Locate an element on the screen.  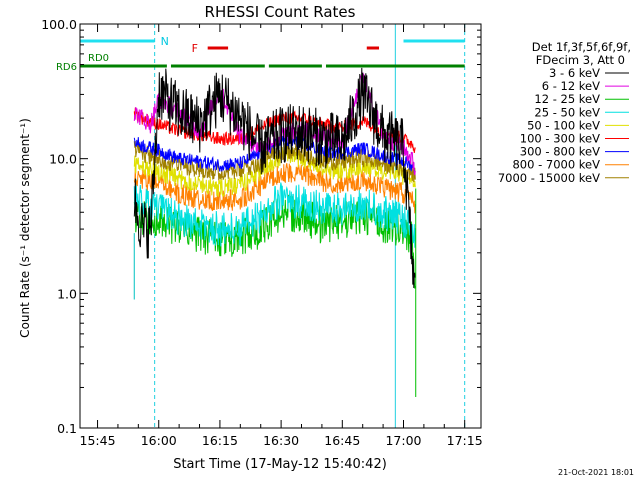
x-axis-label: Start Time (17-May-12 15:40:42) is located at coordinates (280, 464).